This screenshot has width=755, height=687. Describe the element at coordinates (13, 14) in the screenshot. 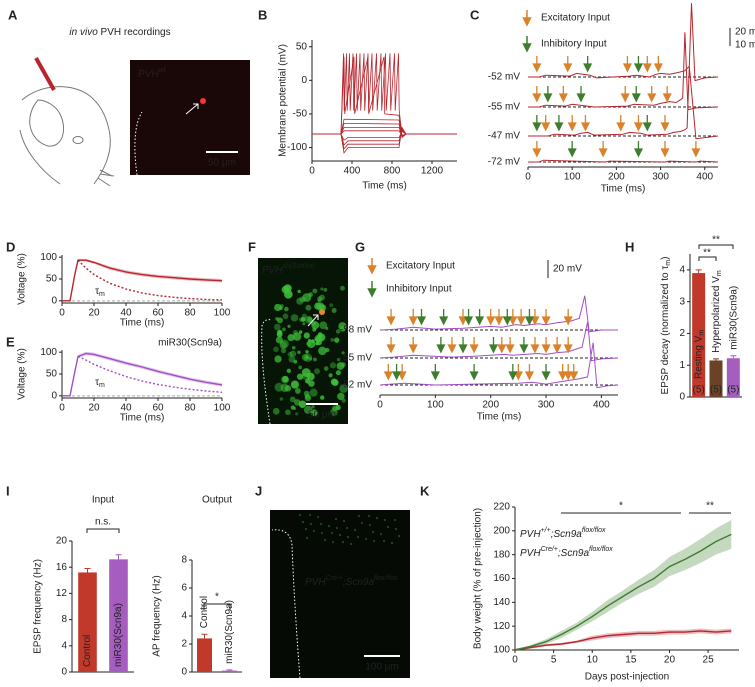

I see `panel-letter: A` at that location.